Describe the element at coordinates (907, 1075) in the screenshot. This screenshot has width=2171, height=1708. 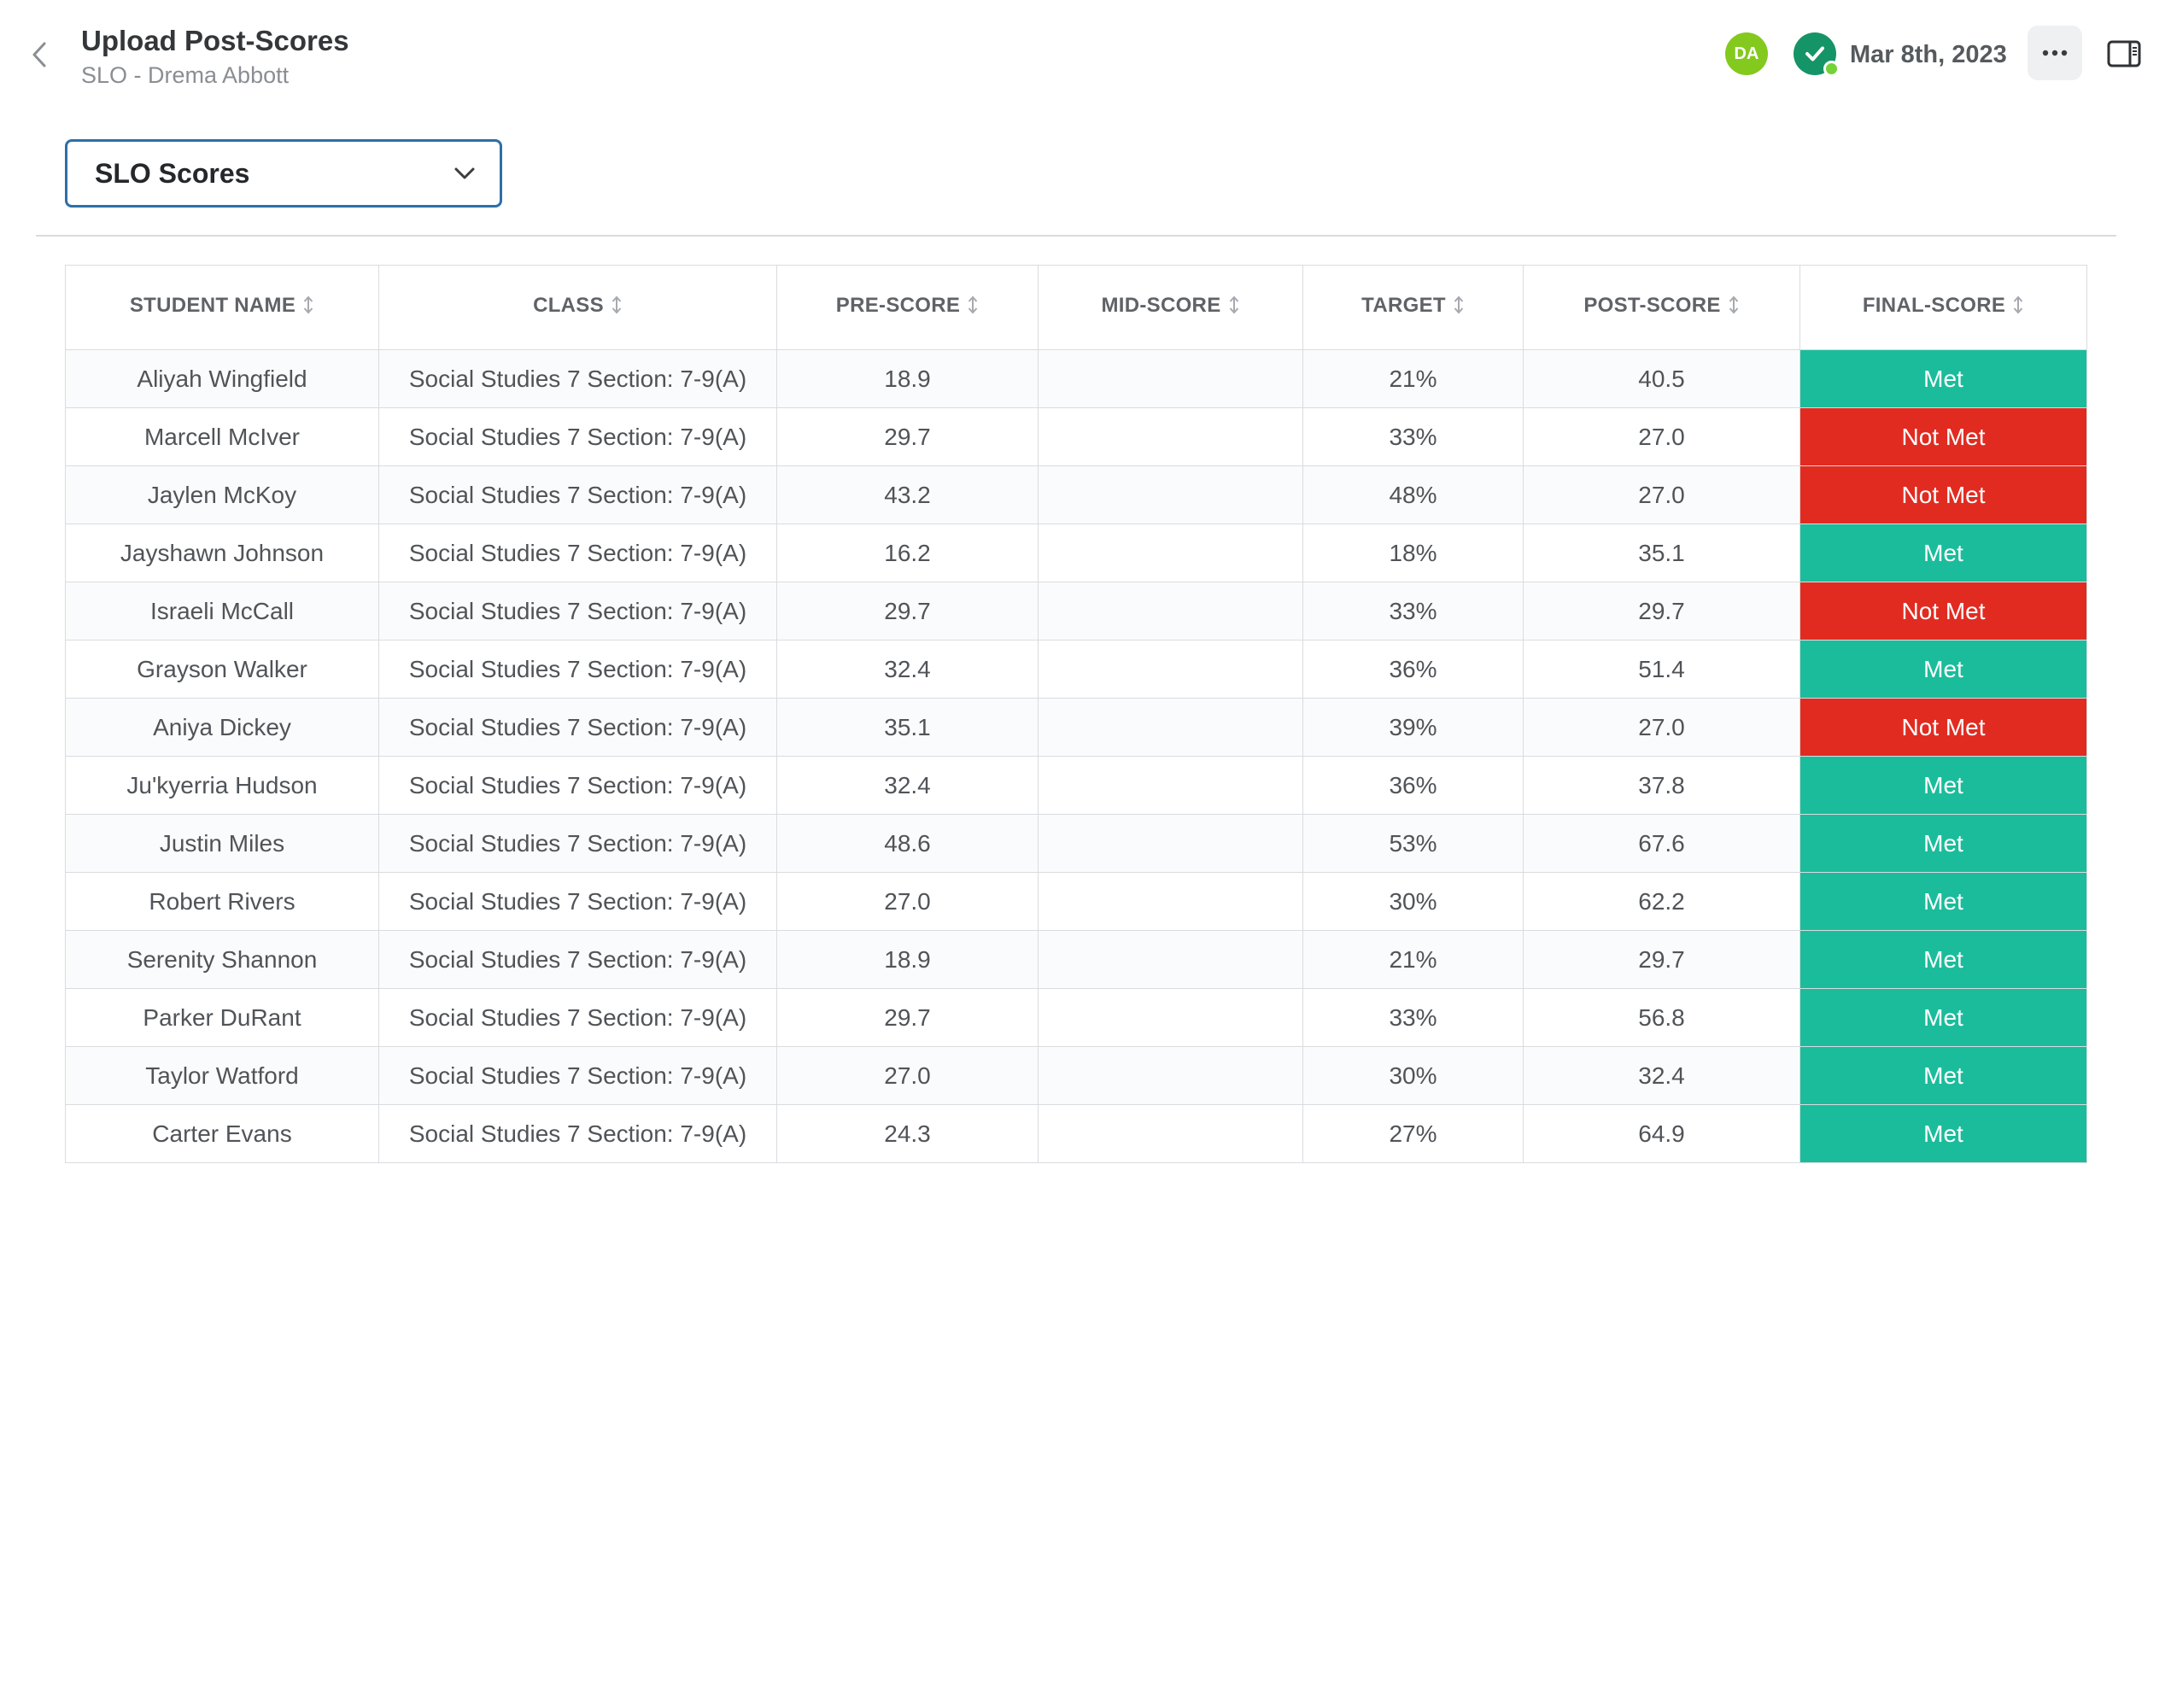
I see `pre-score-cell: 27.0` at that location.